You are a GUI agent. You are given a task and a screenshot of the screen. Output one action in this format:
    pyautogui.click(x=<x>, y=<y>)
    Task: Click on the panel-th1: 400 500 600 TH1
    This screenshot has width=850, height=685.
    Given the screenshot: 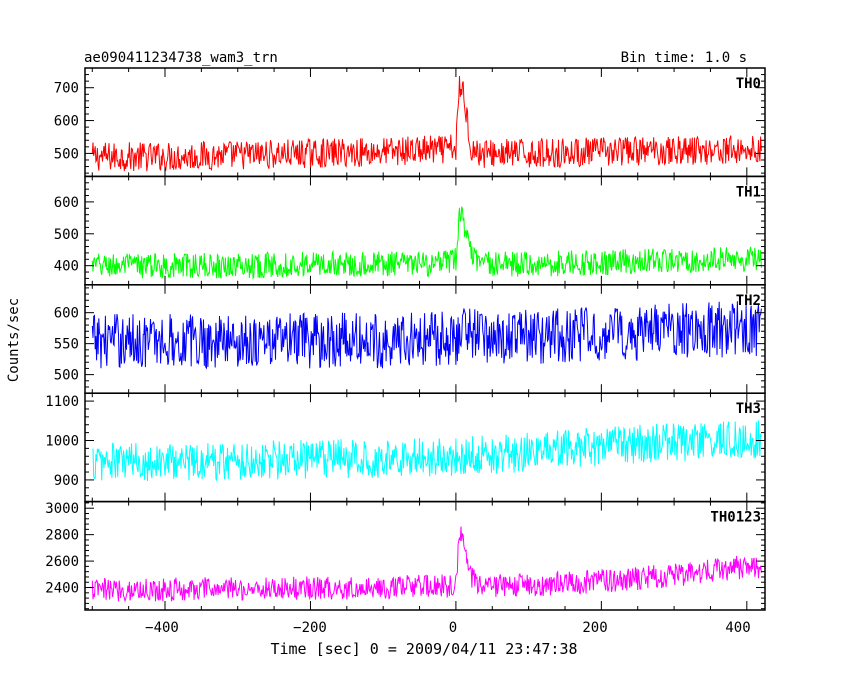 What is the action you would take?
    pyautogui.click(x=410, y=230)
    